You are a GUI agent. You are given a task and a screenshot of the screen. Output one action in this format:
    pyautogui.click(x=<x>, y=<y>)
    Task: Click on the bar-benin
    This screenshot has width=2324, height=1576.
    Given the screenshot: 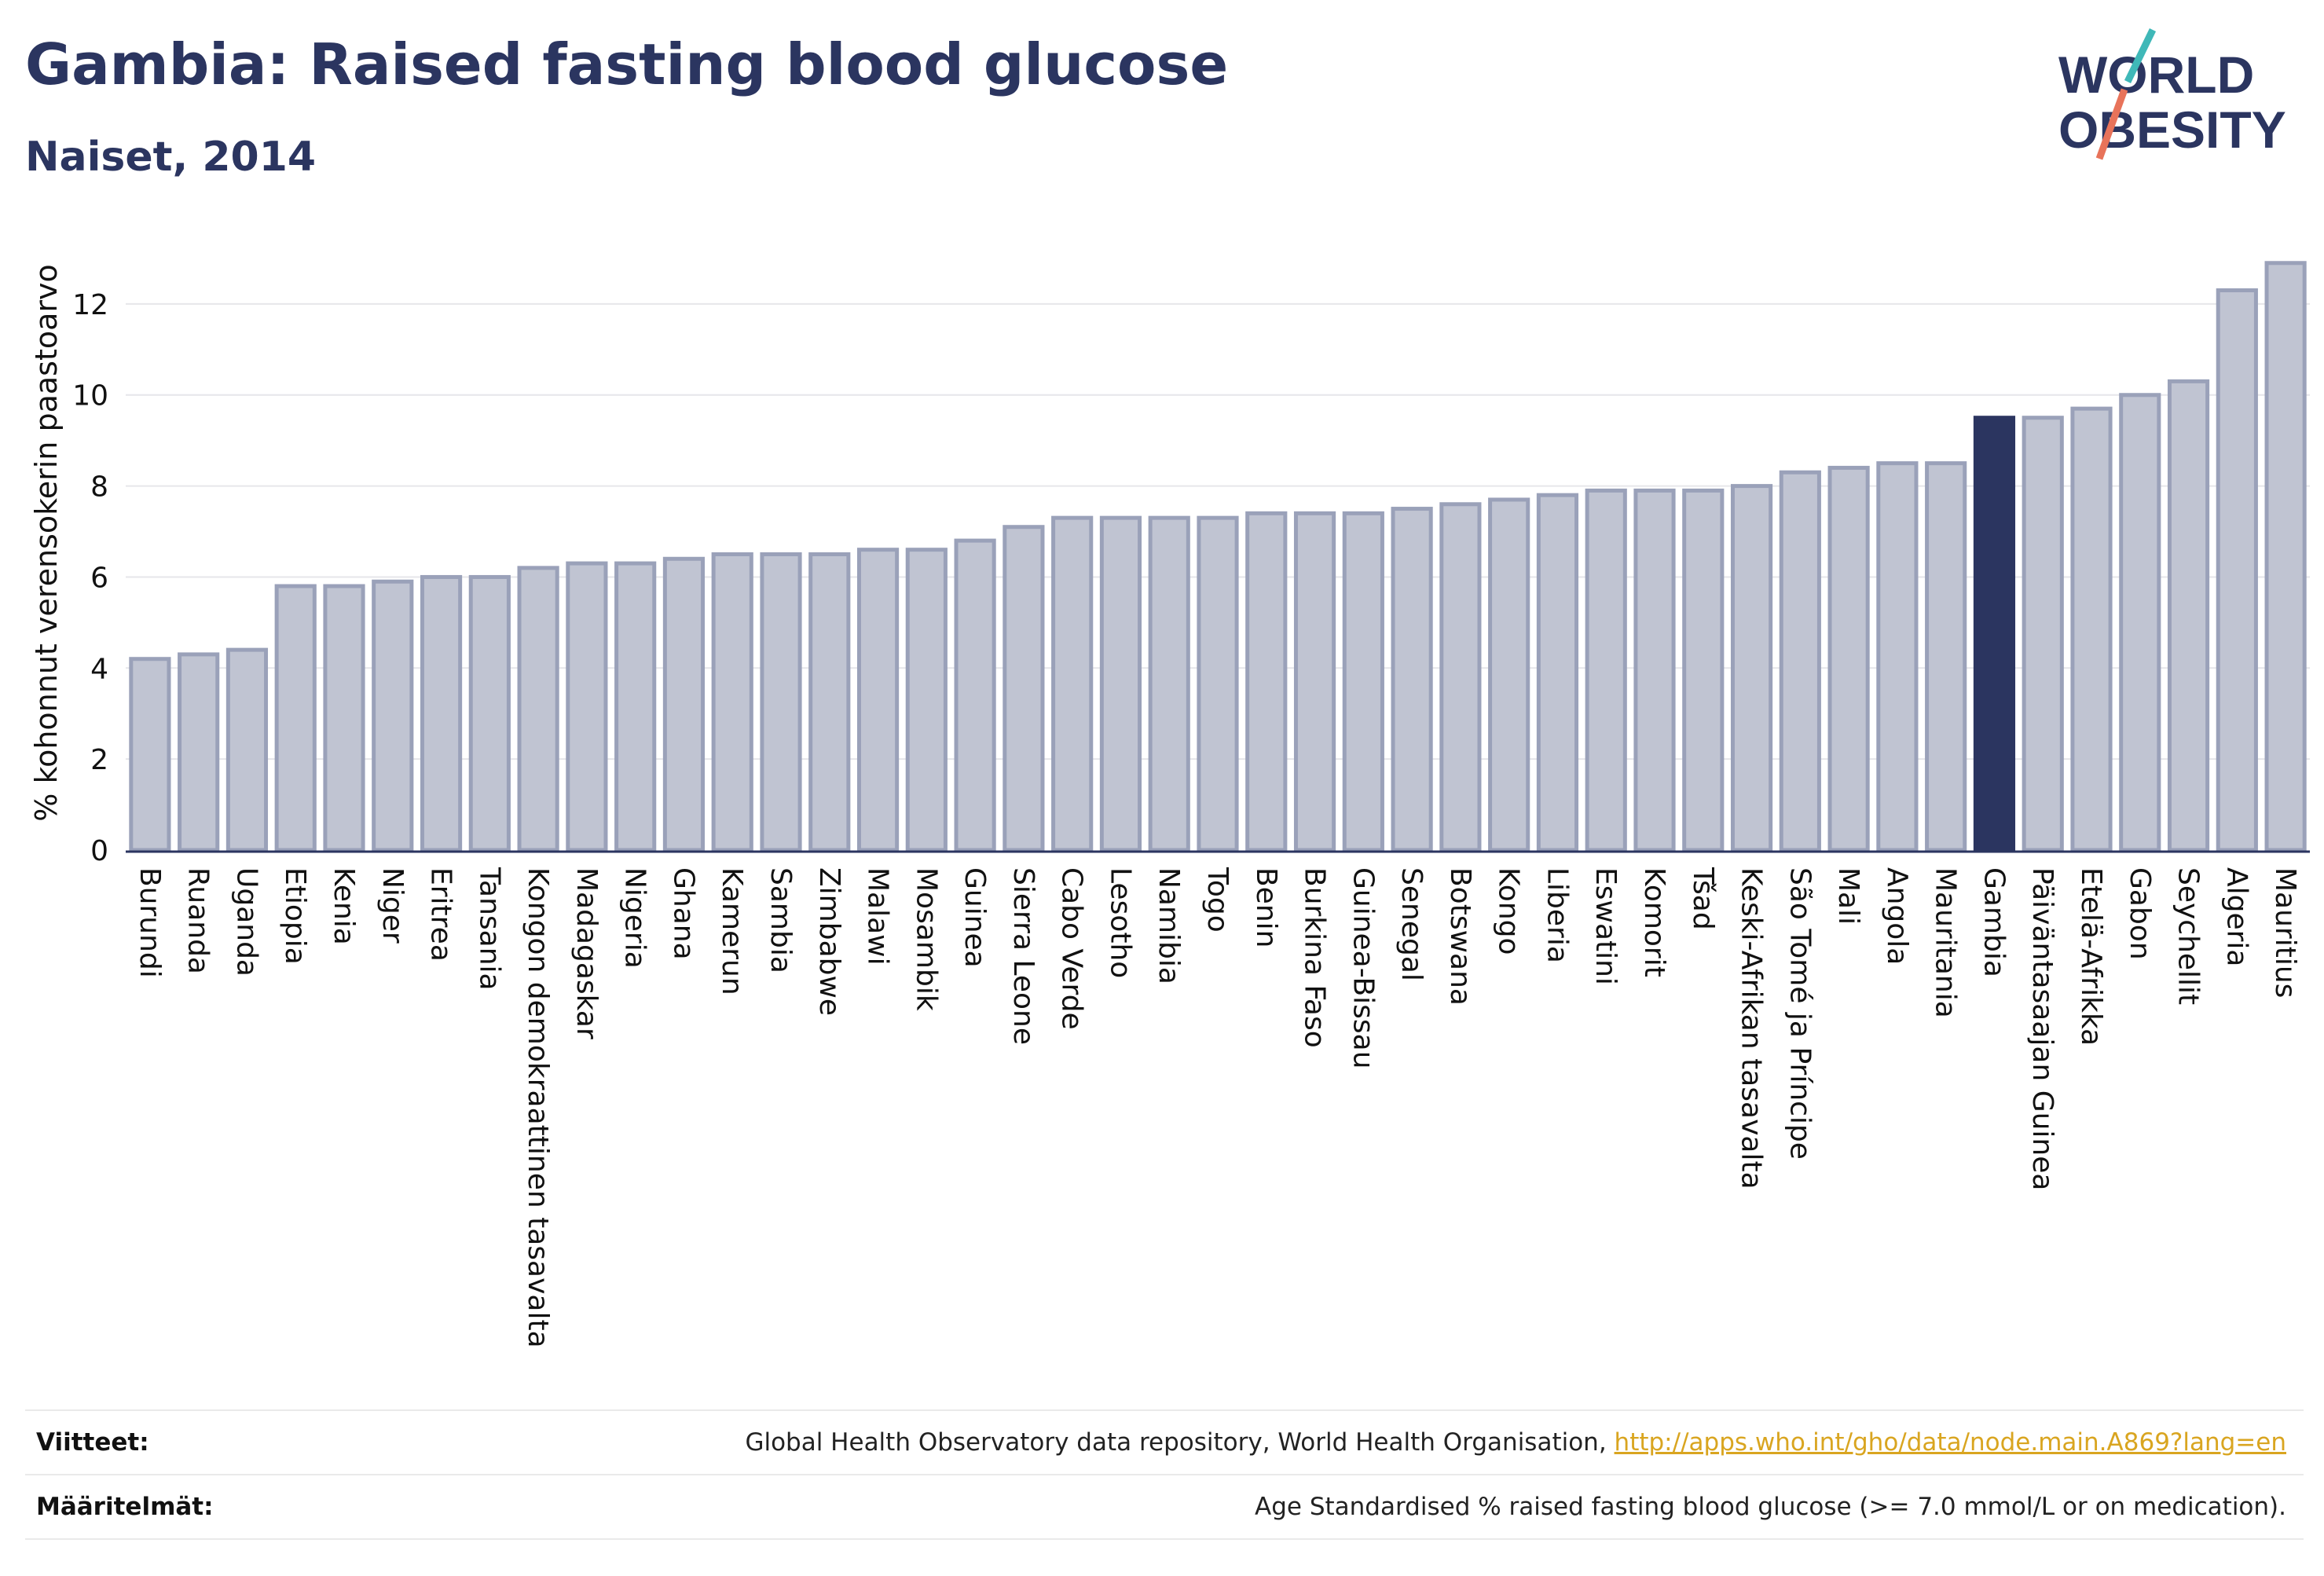 What is the action you would take?
    pyautogui.click(x=1266, y=681)
    